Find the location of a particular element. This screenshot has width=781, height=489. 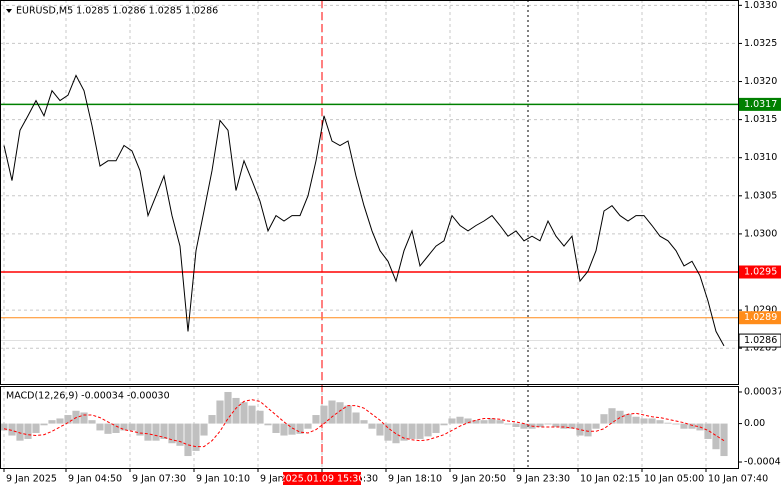

level-label: 1.0289 is located at coordinates (760, 317).